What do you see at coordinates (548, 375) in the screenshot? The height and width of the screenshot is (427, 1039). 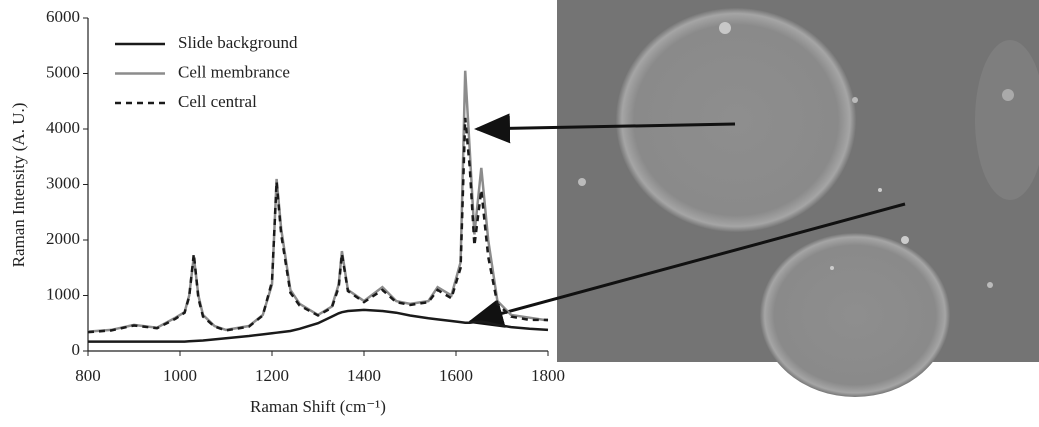 I see `x-tick-label: 1800` at bounding box center [548, 375].